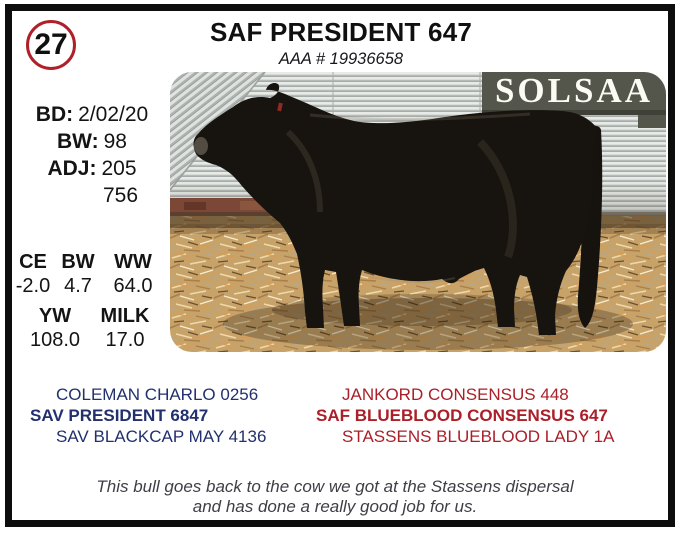 The height and width of the screenshot is (534, 682). What do you see at coordinates (412, 280) in the screenshot?
I see `belly-sheen` at bounding box center [412, 280].